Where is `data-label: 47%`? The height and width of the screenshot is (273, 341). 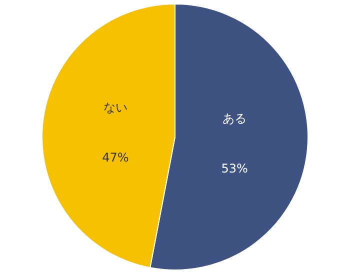
data-label: 47% is located at coordinates (115, 157).